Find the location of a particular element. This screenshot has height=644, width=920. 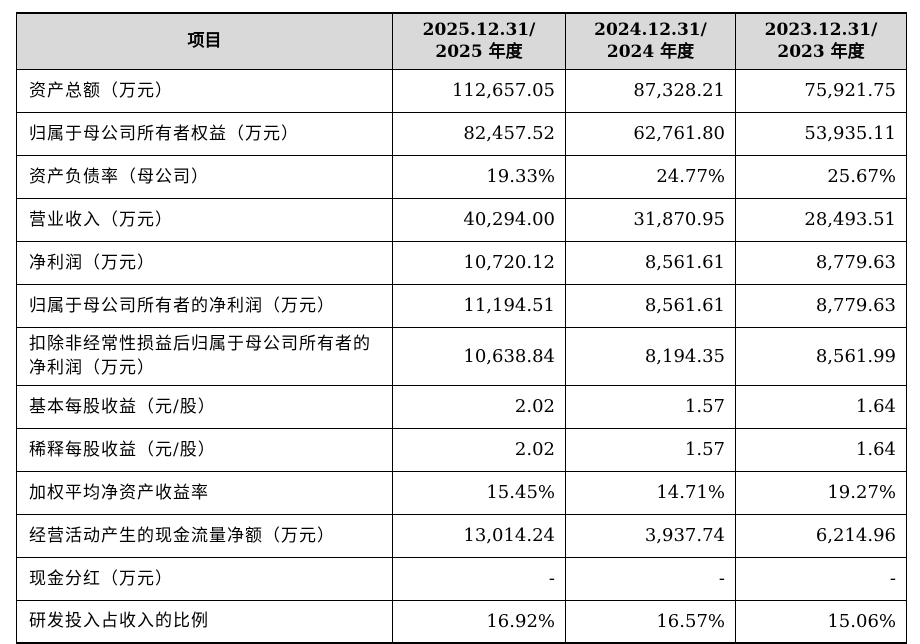

table-row: 资产总额（万元） 112,657.05 87,328.21 75,921.75 is located at coordinates (461, 91).